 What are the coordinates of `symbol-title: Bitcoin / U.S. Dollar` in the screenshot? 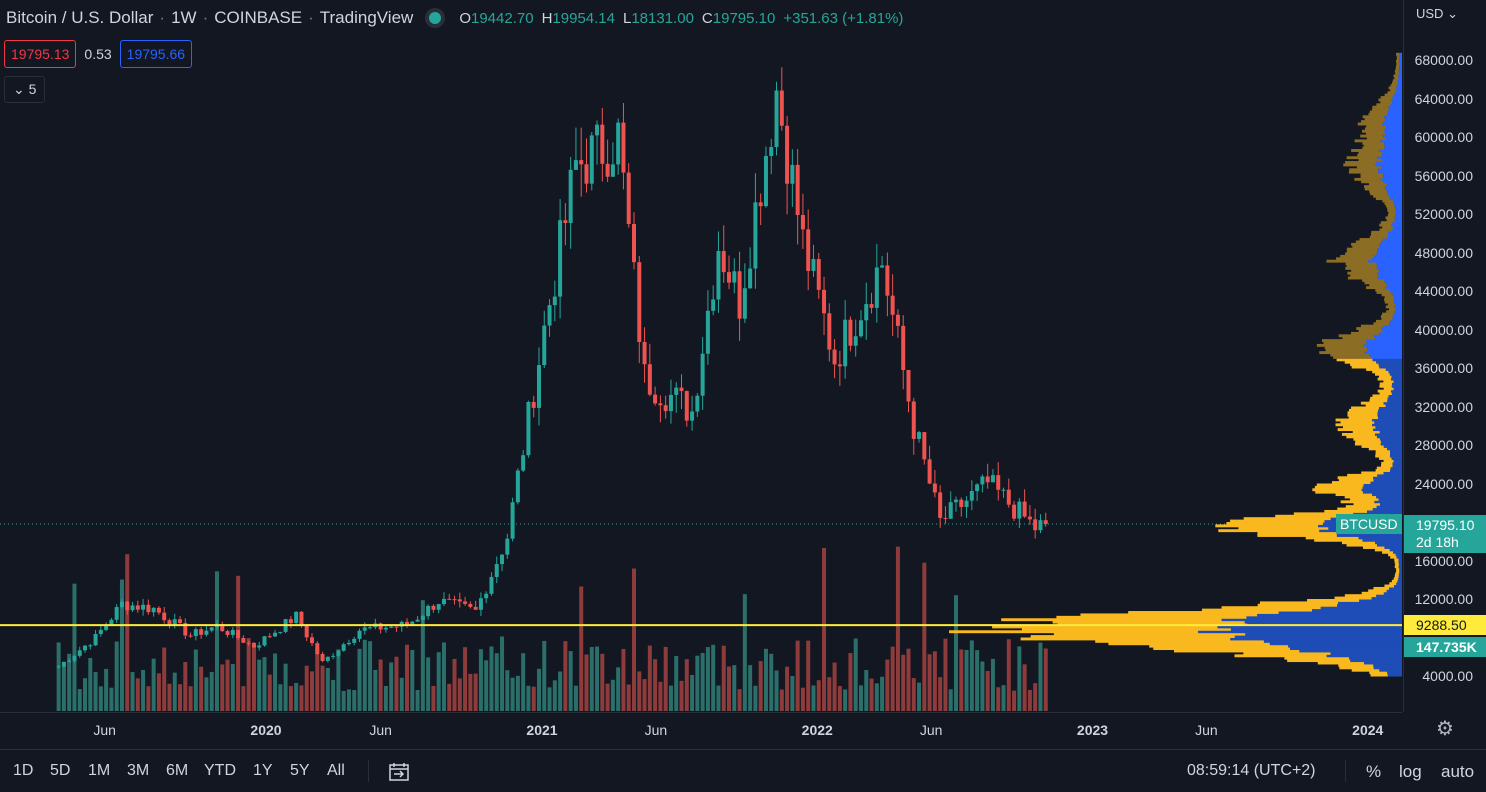 It's located at (80, 17).